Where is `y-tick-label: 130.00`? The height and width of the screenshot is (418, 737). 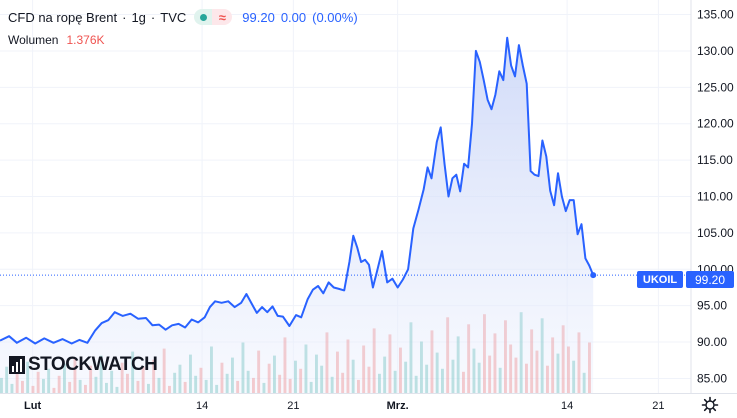 y-tick-label: 130.00 is located at coordinates (715, 51).